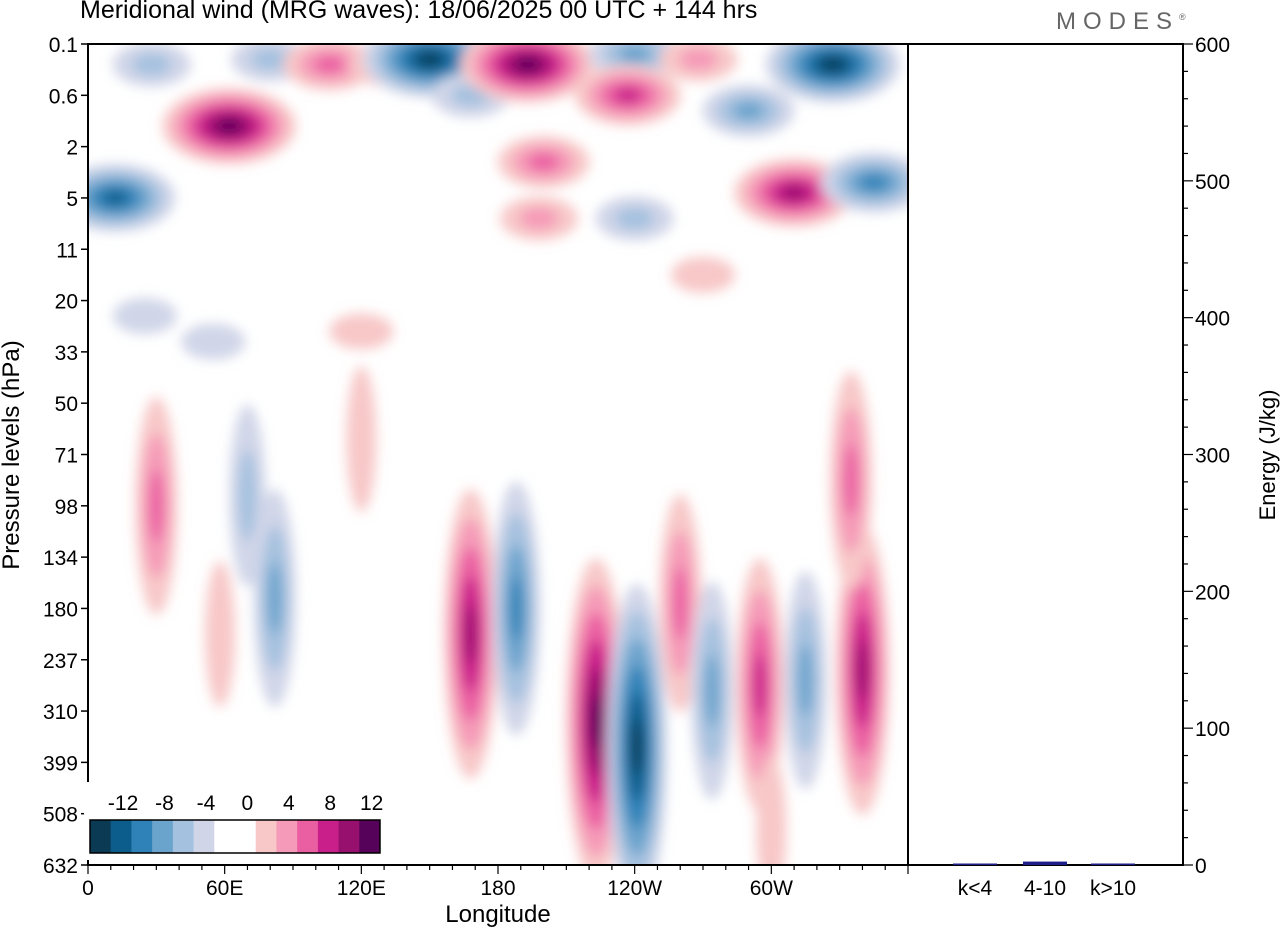 Image resolution: width=1280 pixels, height=930 pixels. I want to click on pressure-tick-label: 2, so click(72, 148).